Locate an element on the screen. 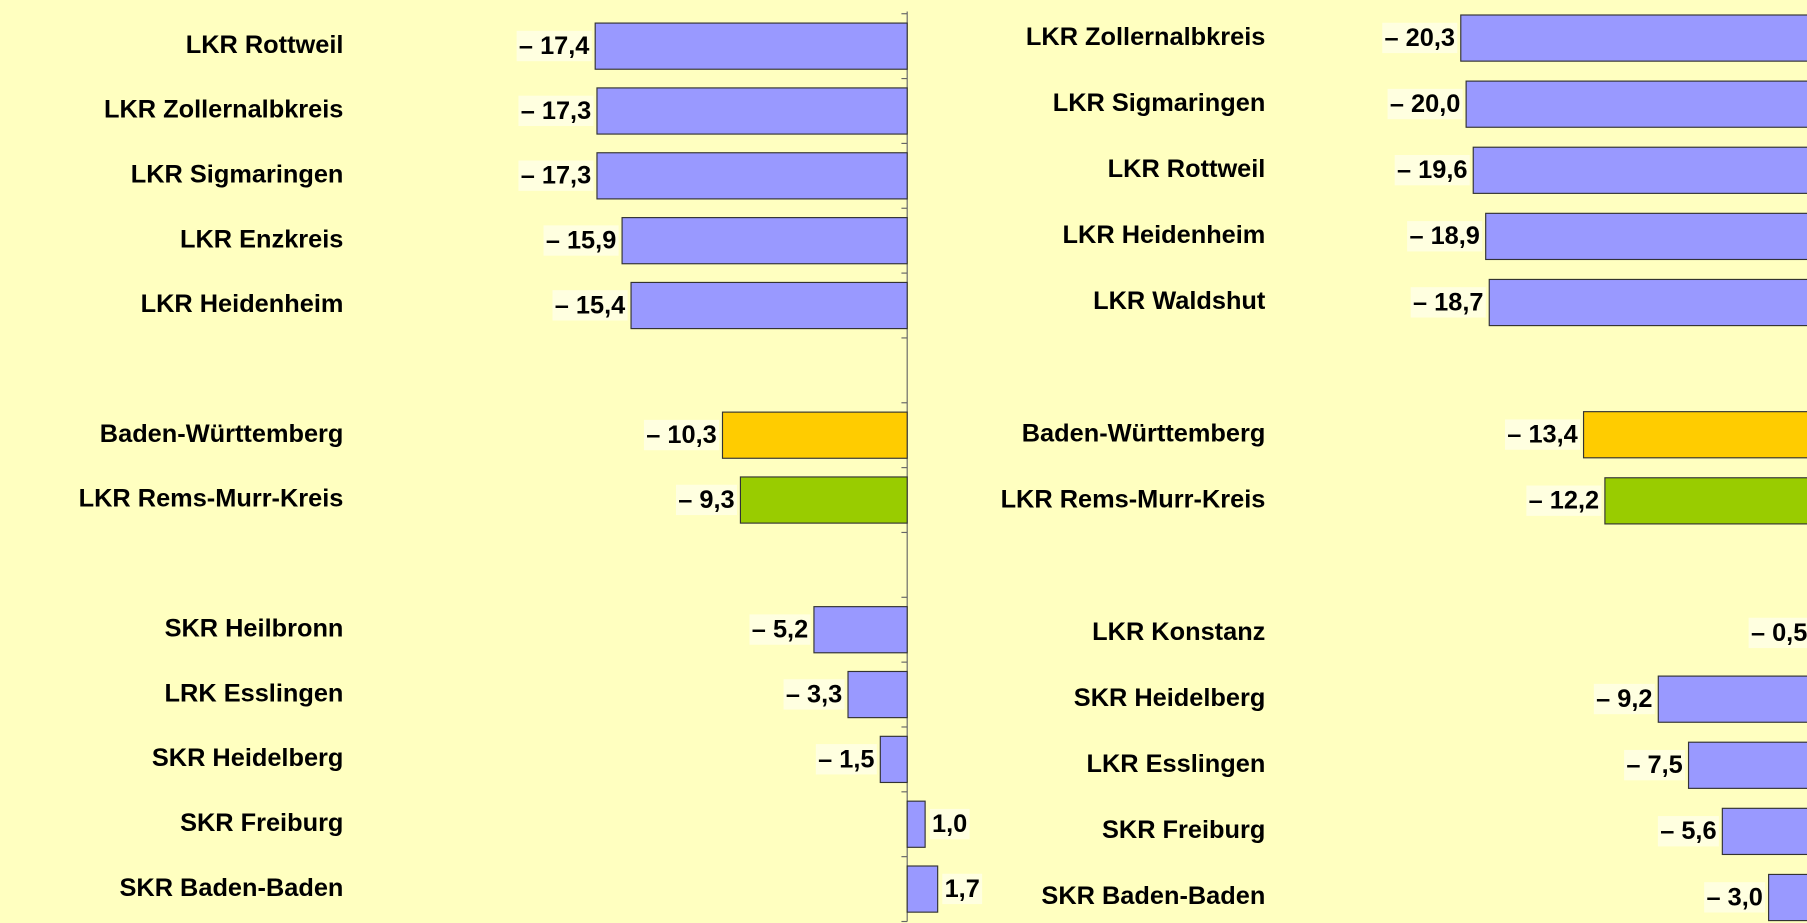 This screenshot has height=923, width=1807. value-label: – 19,6 is located at coordinates (1432, 170).